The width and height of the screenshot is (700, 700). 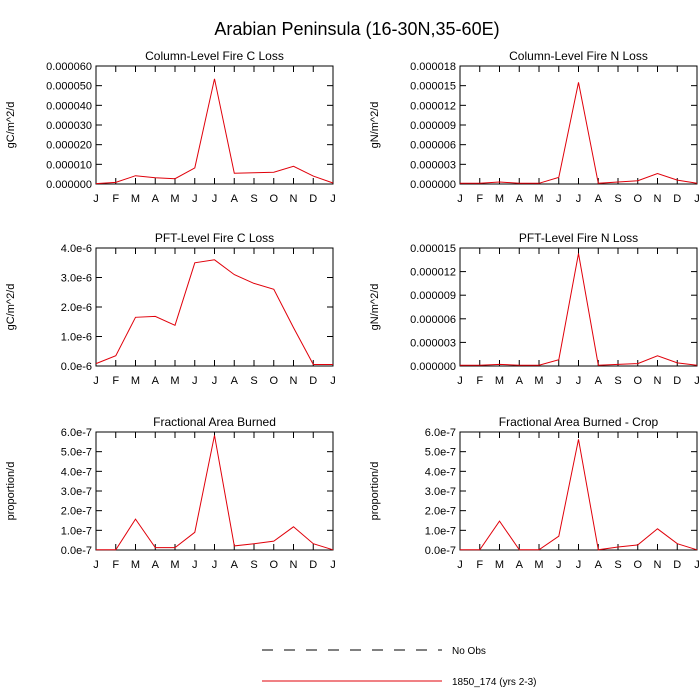 I want to click on panel-title: PFT-Level Fire N Loss, so click(x=578, y=238).